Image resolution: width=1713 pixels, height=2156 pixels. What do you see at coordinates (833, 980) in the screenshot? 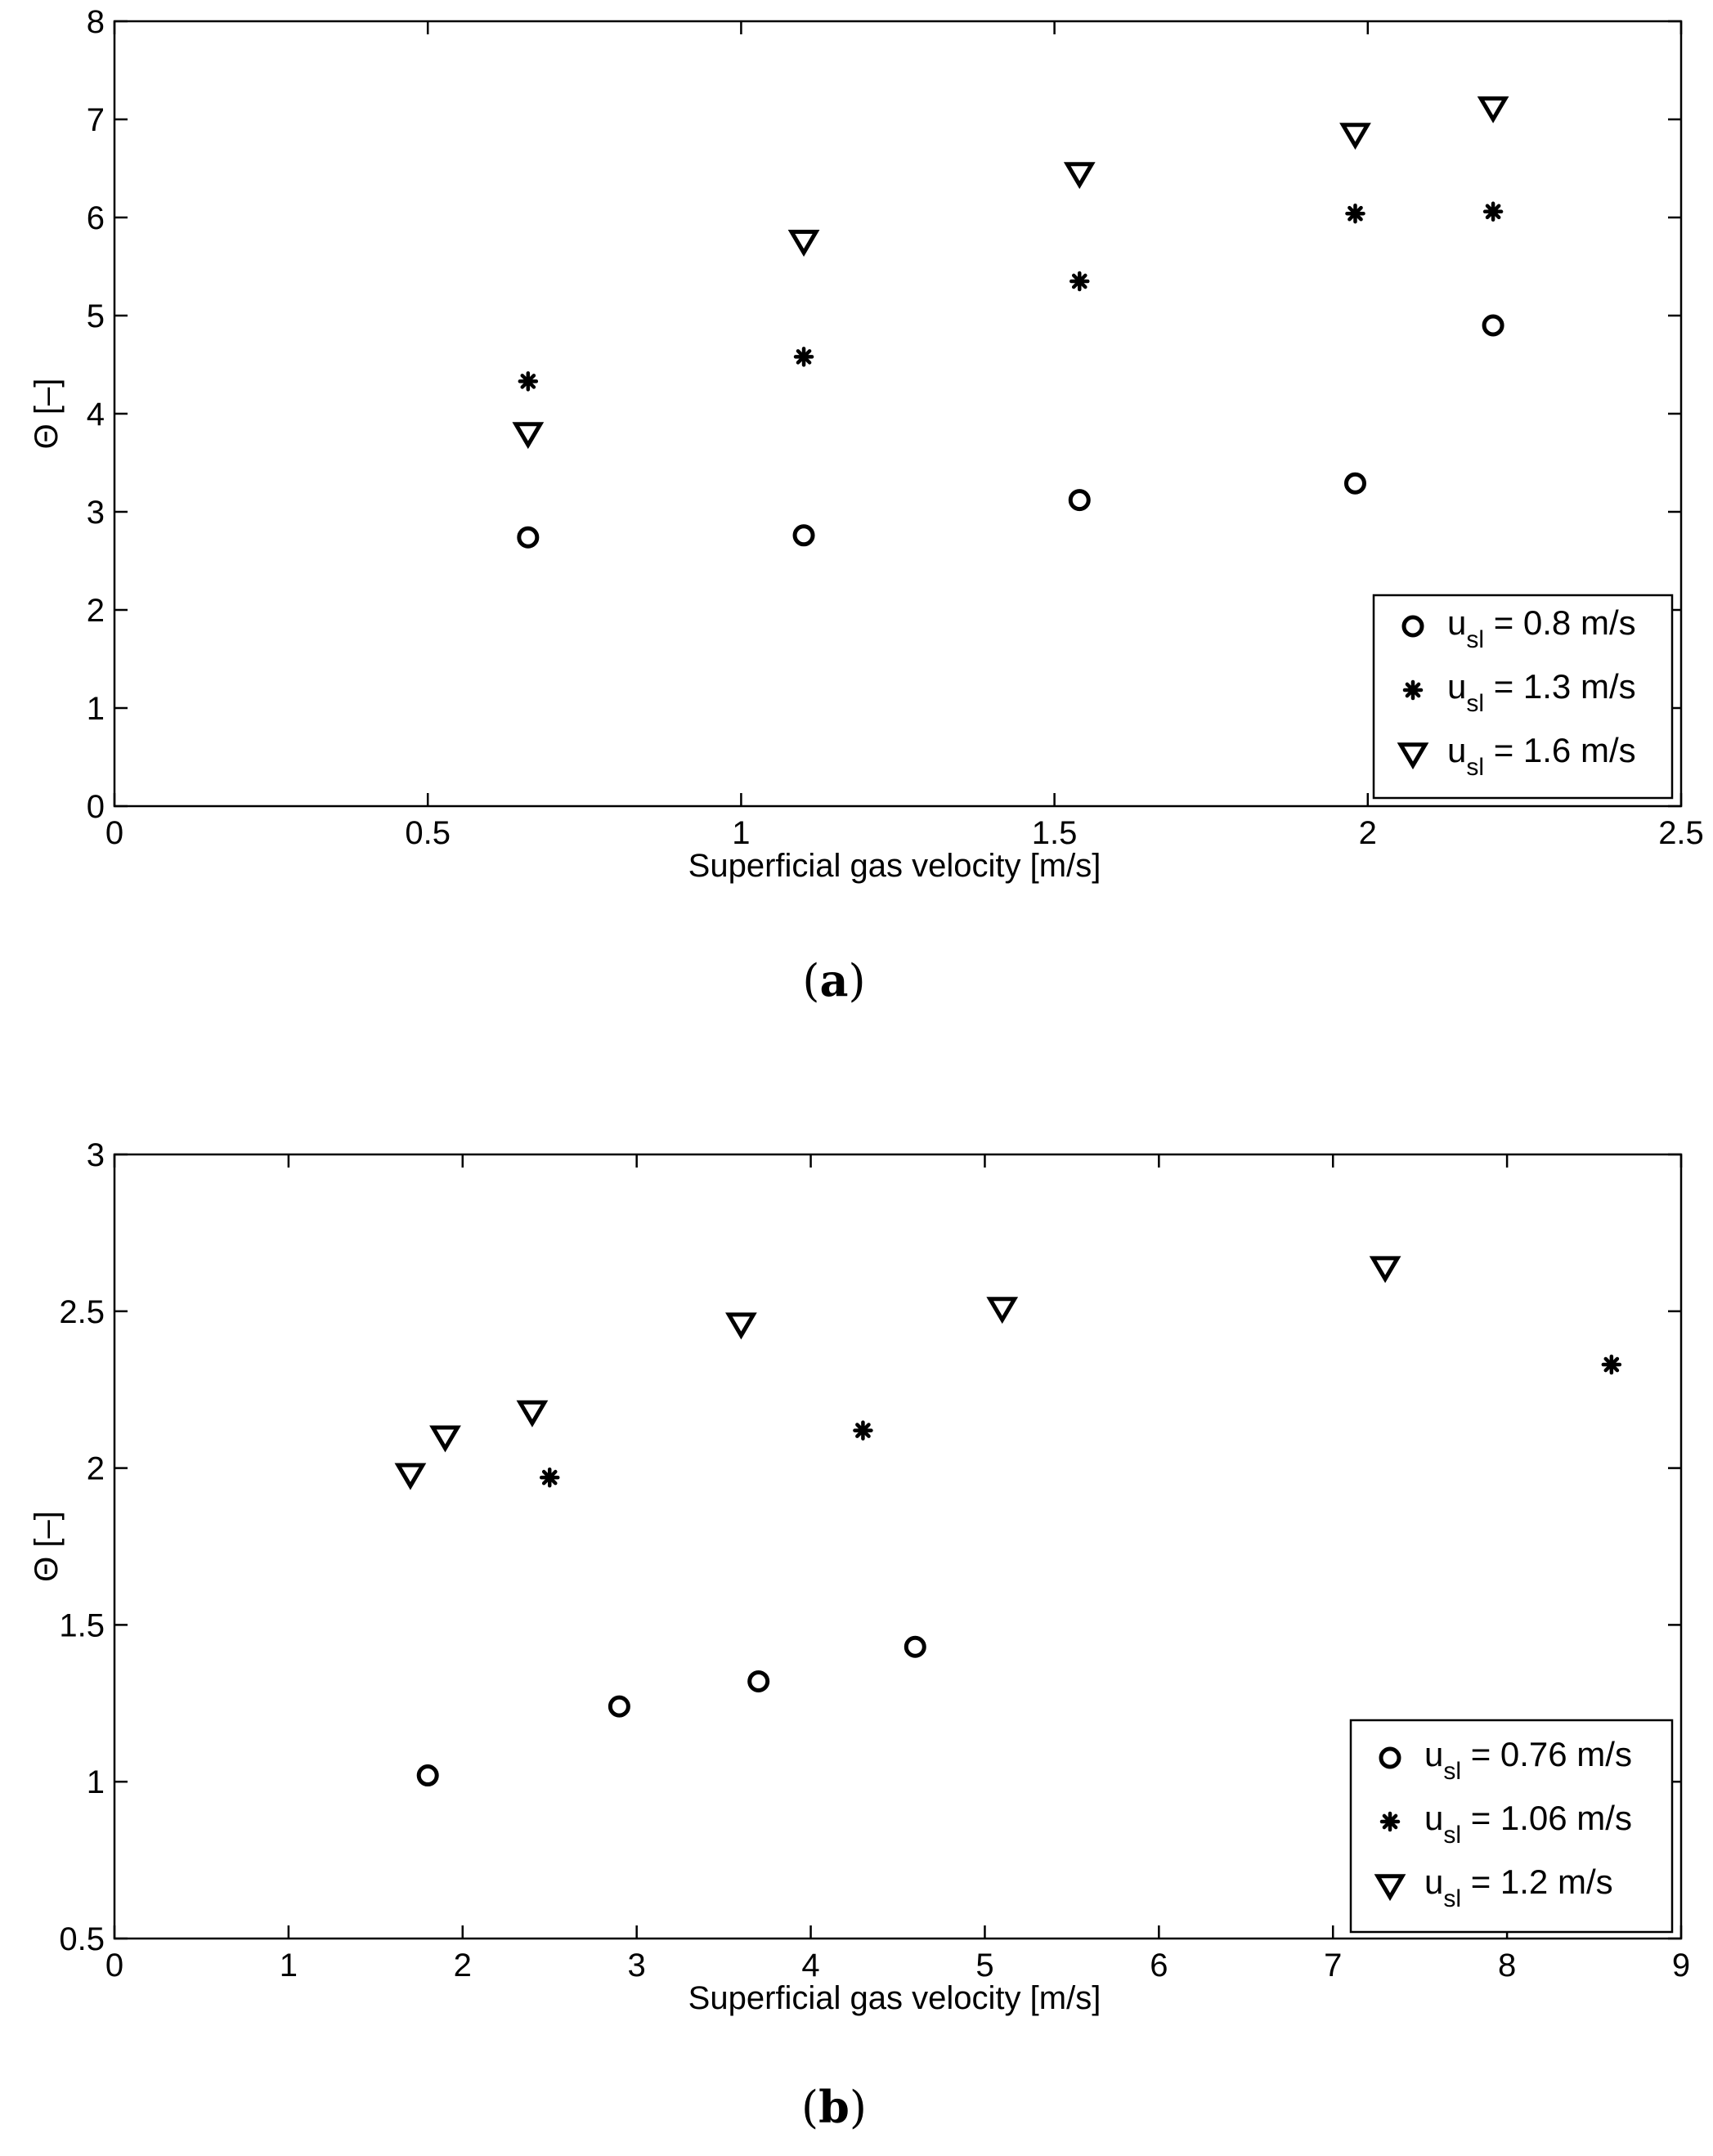
I see `panel-caption: (a)` at bounding box center [833, 980].